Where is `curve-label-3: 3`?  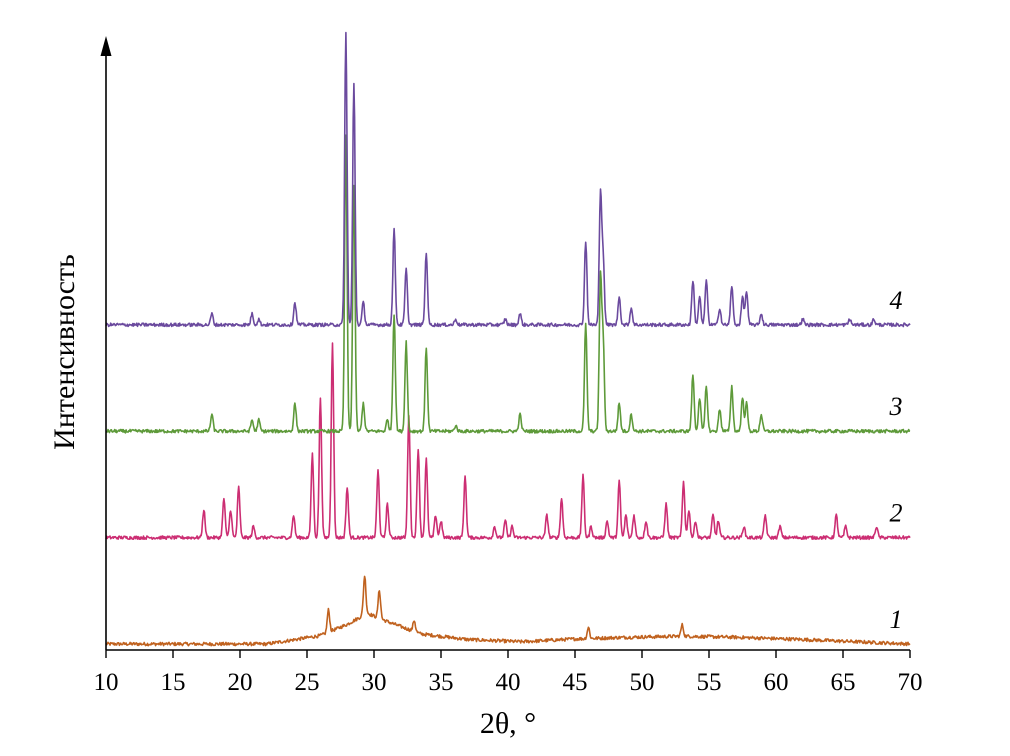
curve-label-3: 3 is located at coordinates (896, 406).